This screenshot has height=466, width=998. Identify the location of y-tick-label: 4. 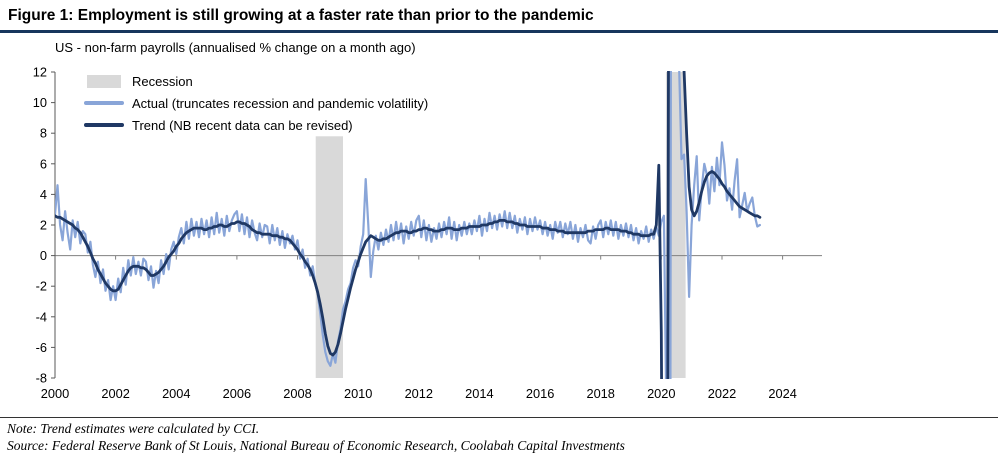
(43, 194).